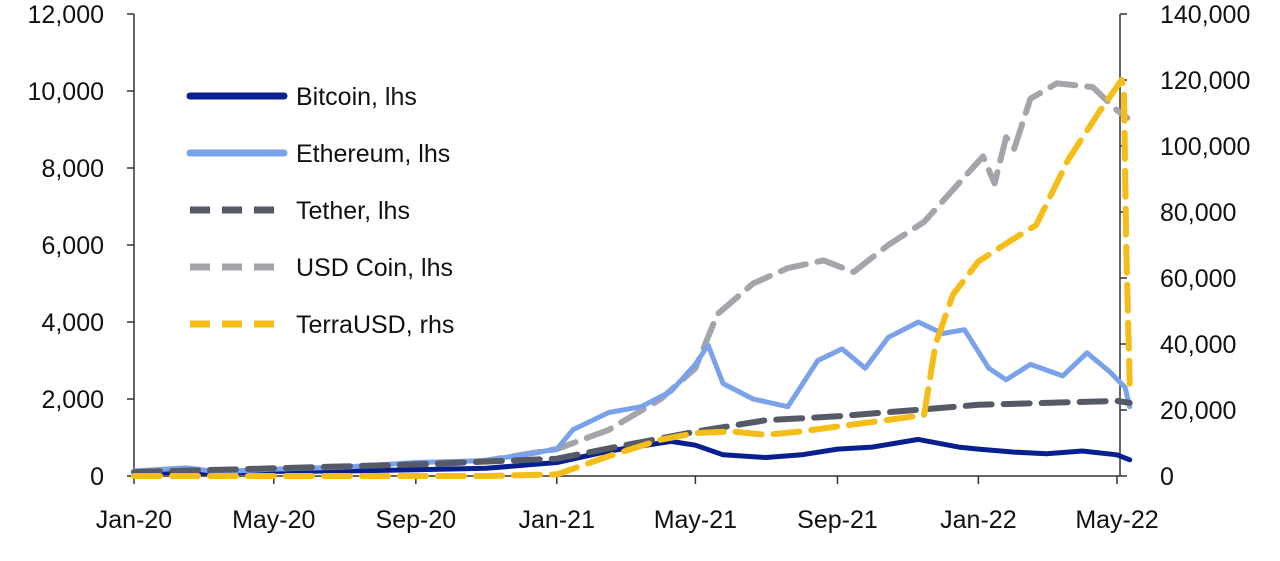 Image resolution: width=1280 pixels, height=561 pixels. What do you see at coordinates (1198, 213) in the screenshot?
I see `right-tick-label: 80,000` at bounding box center [1198, 213].